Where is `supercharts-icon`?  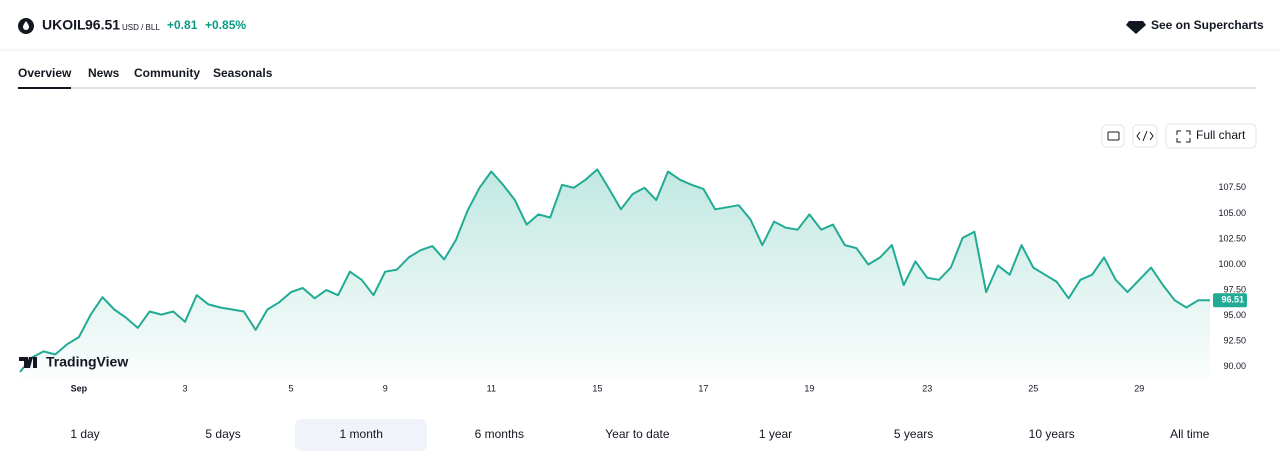
supercharts-icon is located at coordinates (1136, 27).